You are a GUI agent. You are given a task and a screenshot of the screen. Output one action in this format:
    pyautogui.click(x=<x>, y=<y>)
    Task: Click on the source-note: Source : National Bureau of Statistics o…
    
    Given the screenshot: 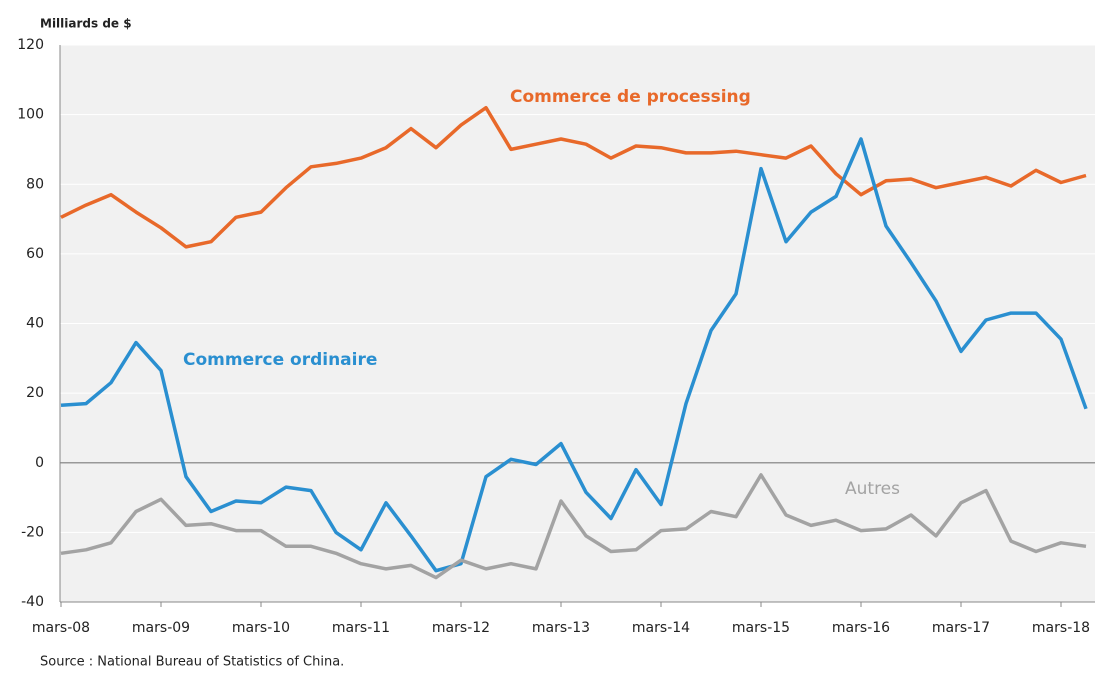 What is the action you would take?
    pyautogui.click(x=192, y=662)
    